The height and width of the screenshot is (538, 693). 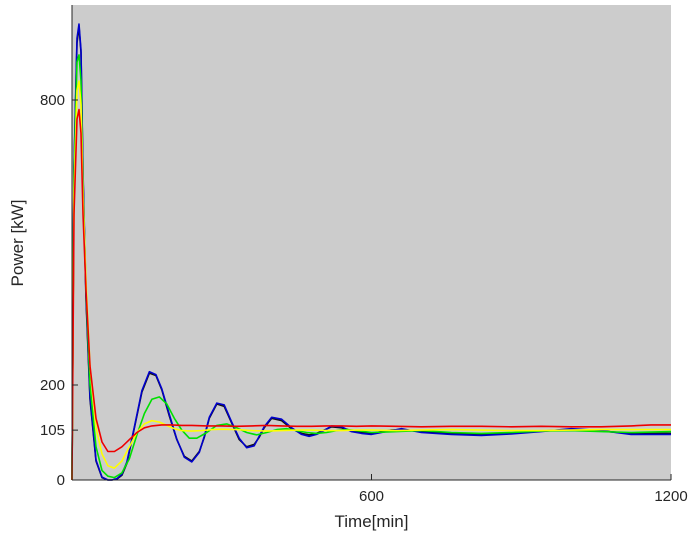 What do you see at coordinates (52, 430) in the screenshot?
I see `y-tick-label: 105` at bounding box center [52, 430].